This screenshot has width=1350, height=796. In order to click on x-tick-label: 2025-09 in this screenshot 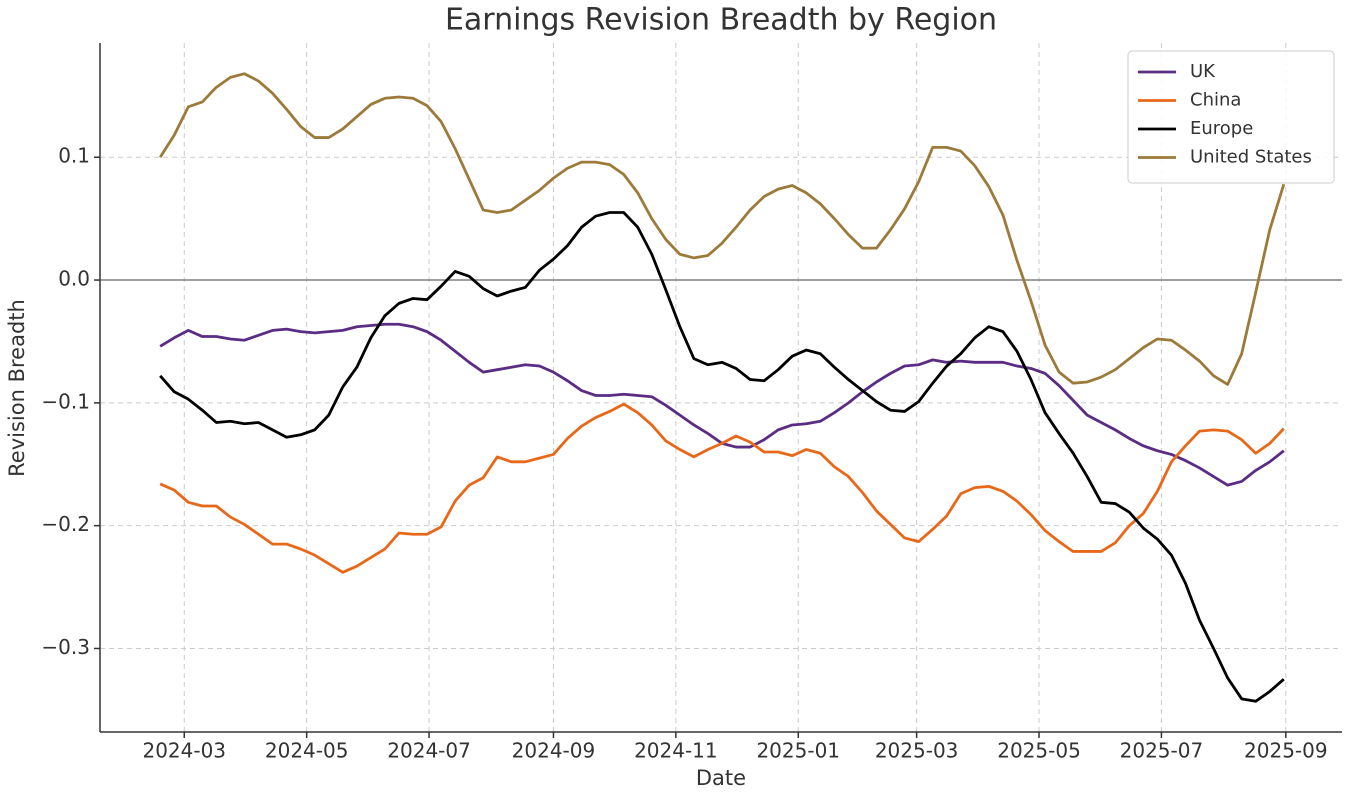, I will do `click(1286, 751)`.